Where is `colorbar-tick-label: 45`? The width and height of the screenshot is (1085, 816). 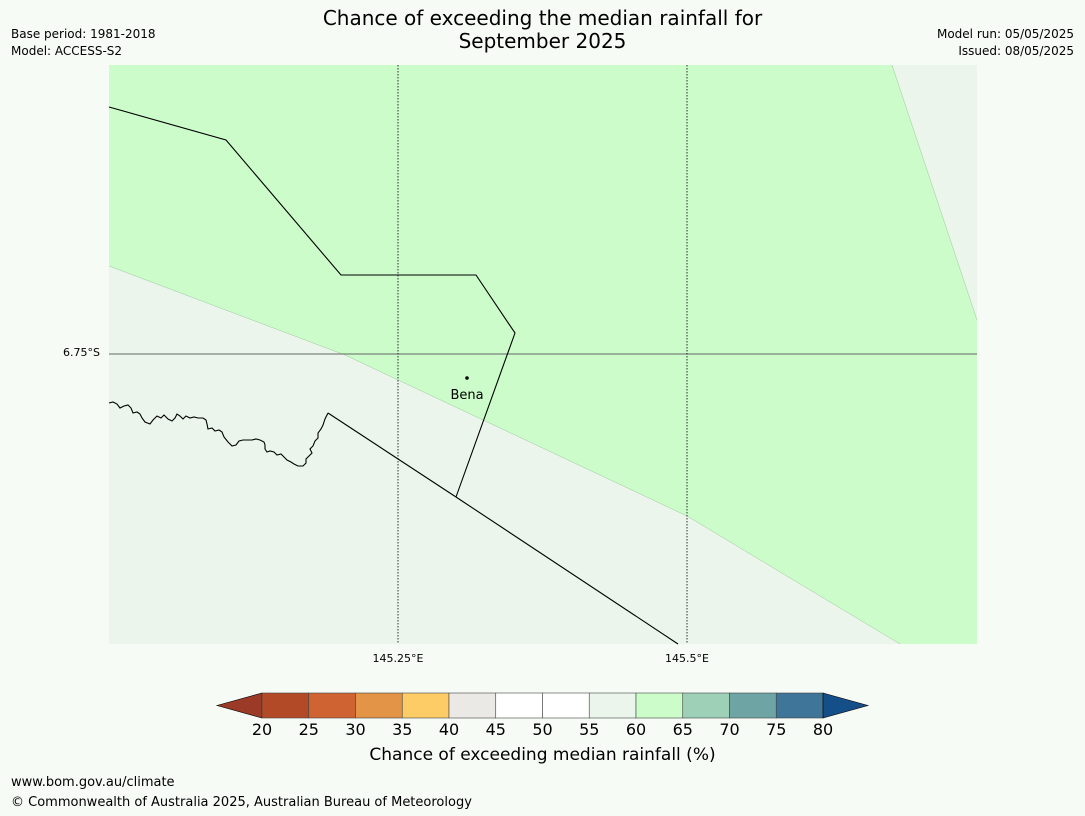
colorbar-tick-label: 45 is located at coordinates (495, 729).